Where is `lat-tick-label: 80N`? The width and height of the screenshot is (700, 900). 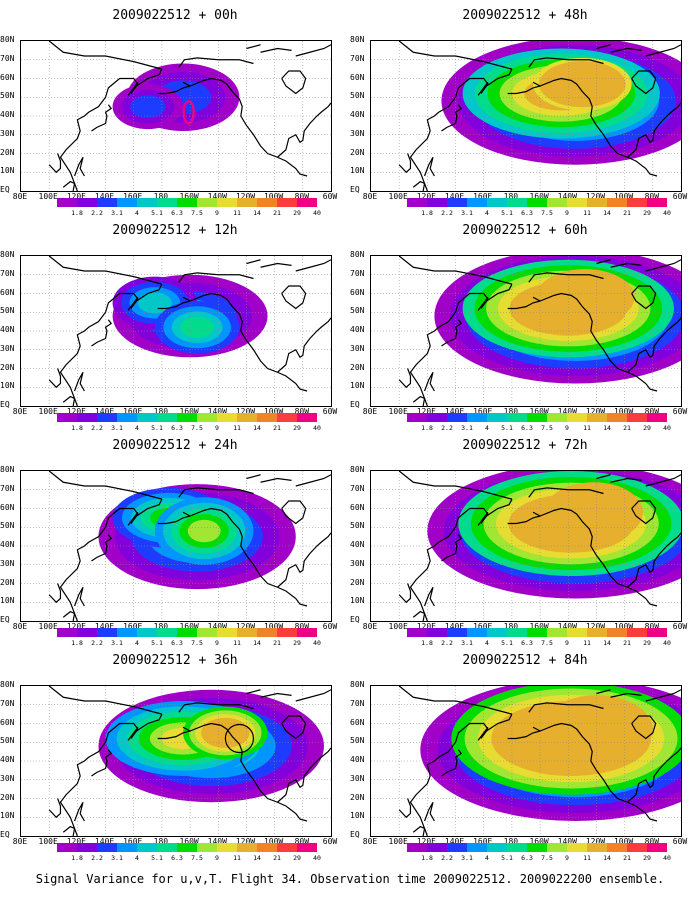
lat-tick-label: 80N is located at coordinates (357, 684).